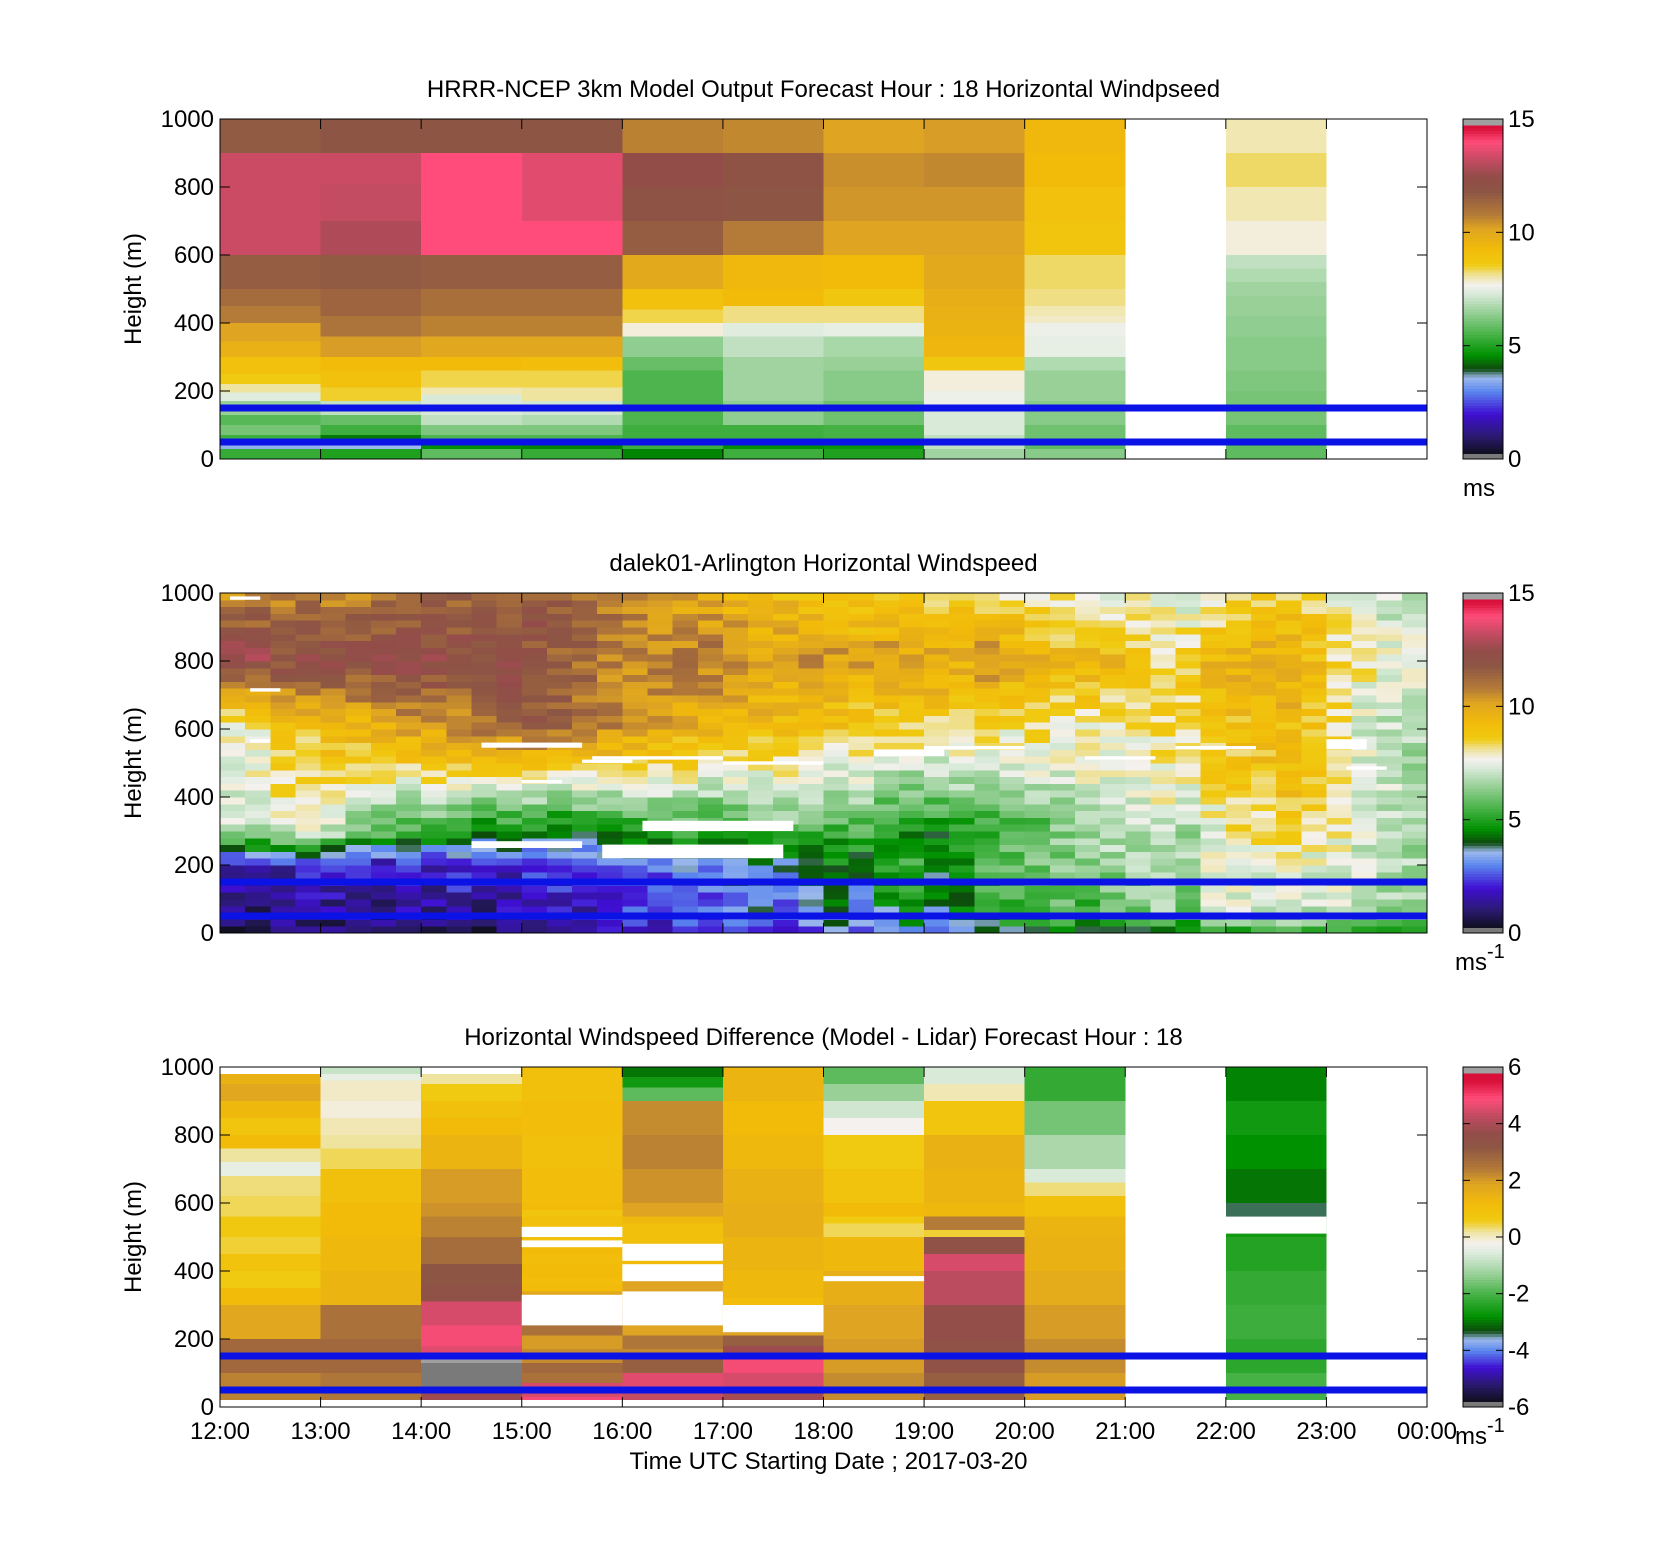 Image resolution: width=1680 pixels, height=1561 pixels. Describe the element at coordinates (1480, 1432) in the screenshot. I see `colorbar-unit: ms-1` at that location.